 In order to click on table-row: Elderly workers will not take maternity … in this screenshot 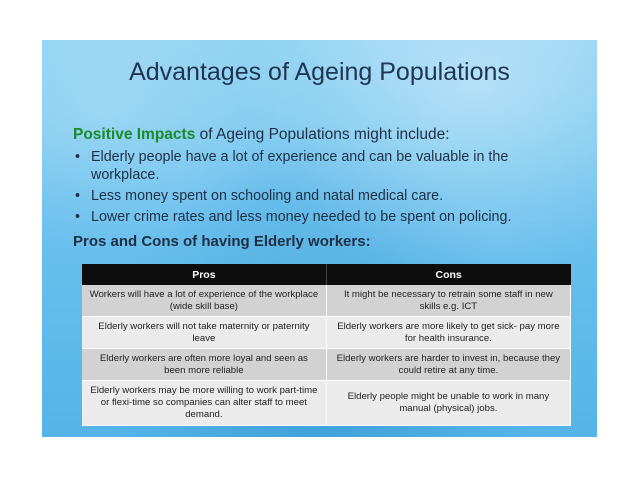, I will do `click(327, 332)`.